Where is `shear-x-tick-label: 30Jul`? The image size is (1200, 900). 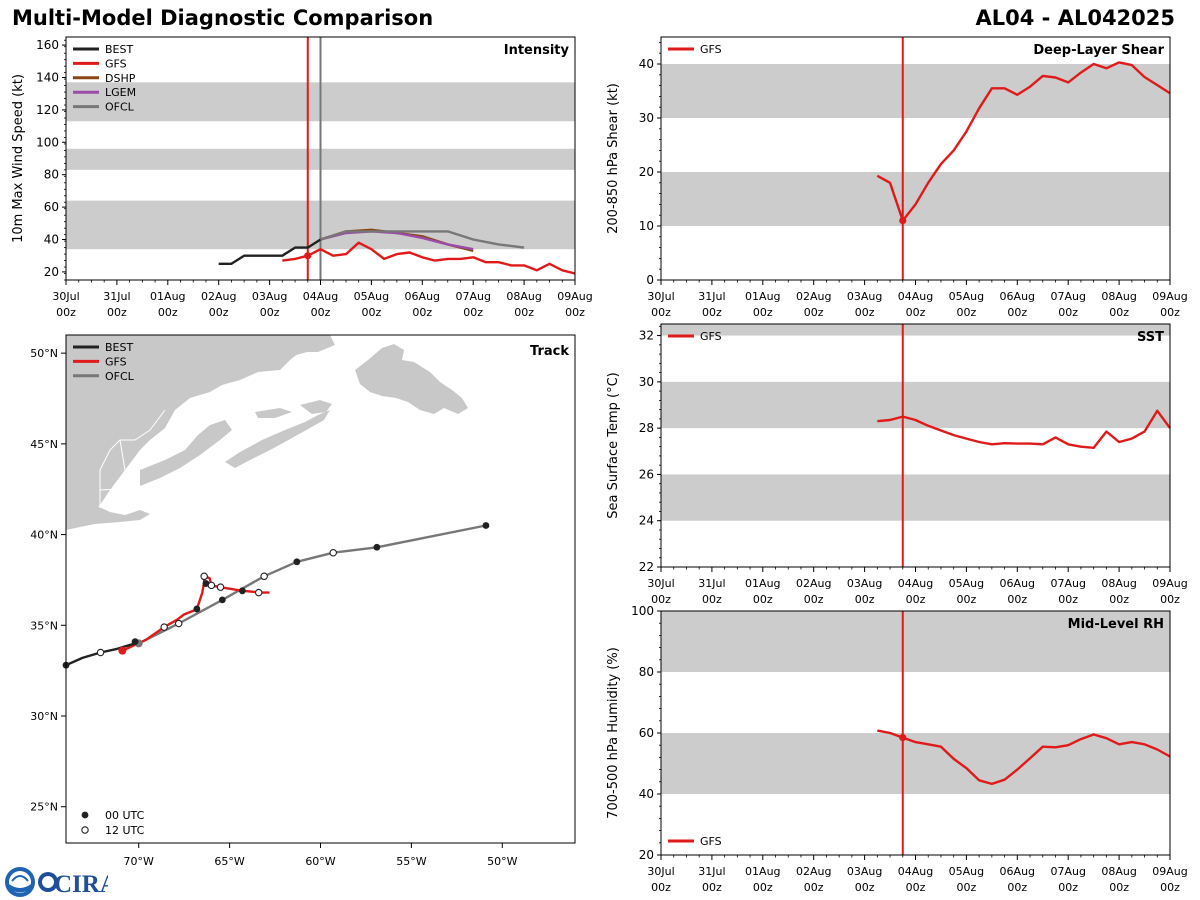
shear-x-tick-label: 30Jul is located at coordinates (660, 296).